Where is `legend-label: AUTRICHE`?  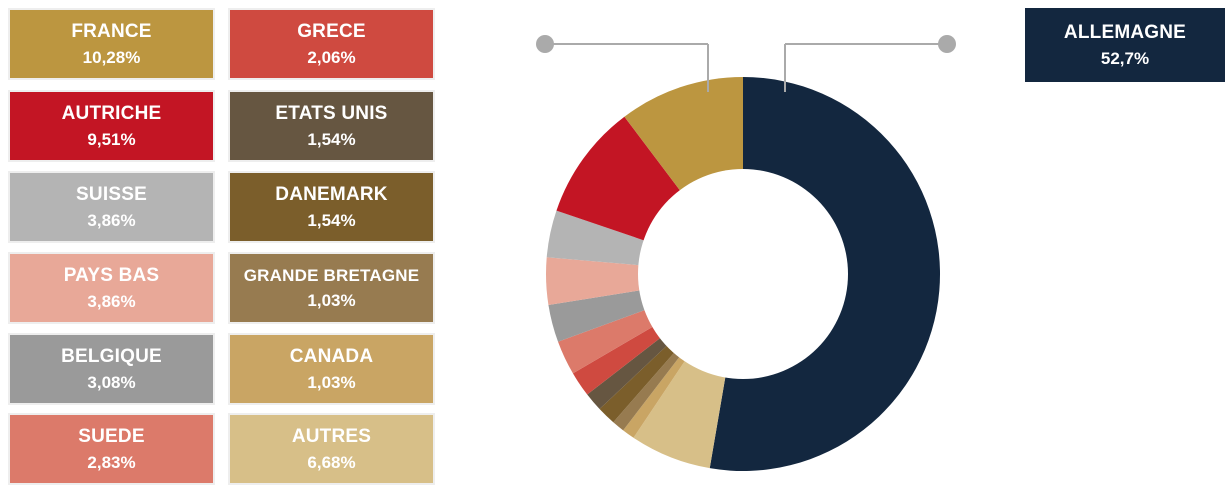
legend-label: AUTRICHE is located at coordinates (111, 113).